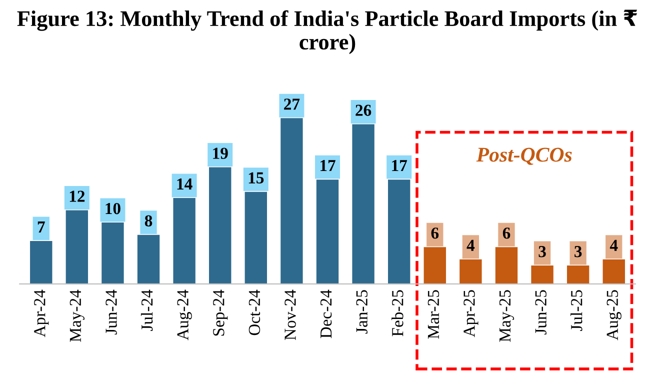 The height and width of the screenshot is (389, 655). Describe the element at coordinates (77, 196) in the screenshot. I see `data-label: 12` at that location.